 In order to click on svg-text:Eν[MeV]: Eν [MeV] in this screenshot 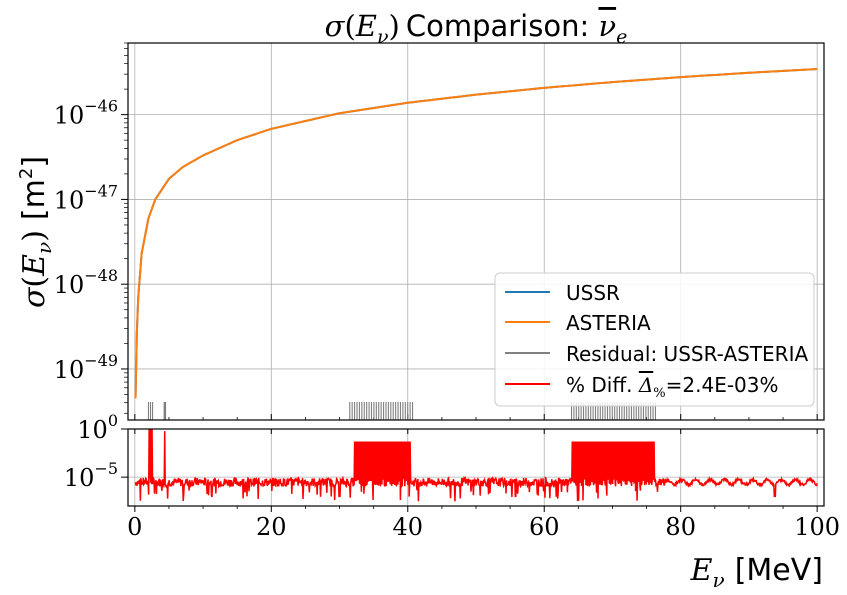, I will do `click(756, 572)`.